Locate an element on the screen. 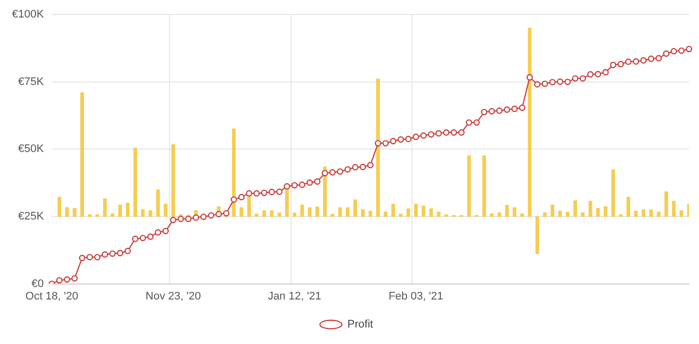 This screenshot has height=344, width=699. x-tick-label: Oct 18, '20 is located at coordinates (51, 296).